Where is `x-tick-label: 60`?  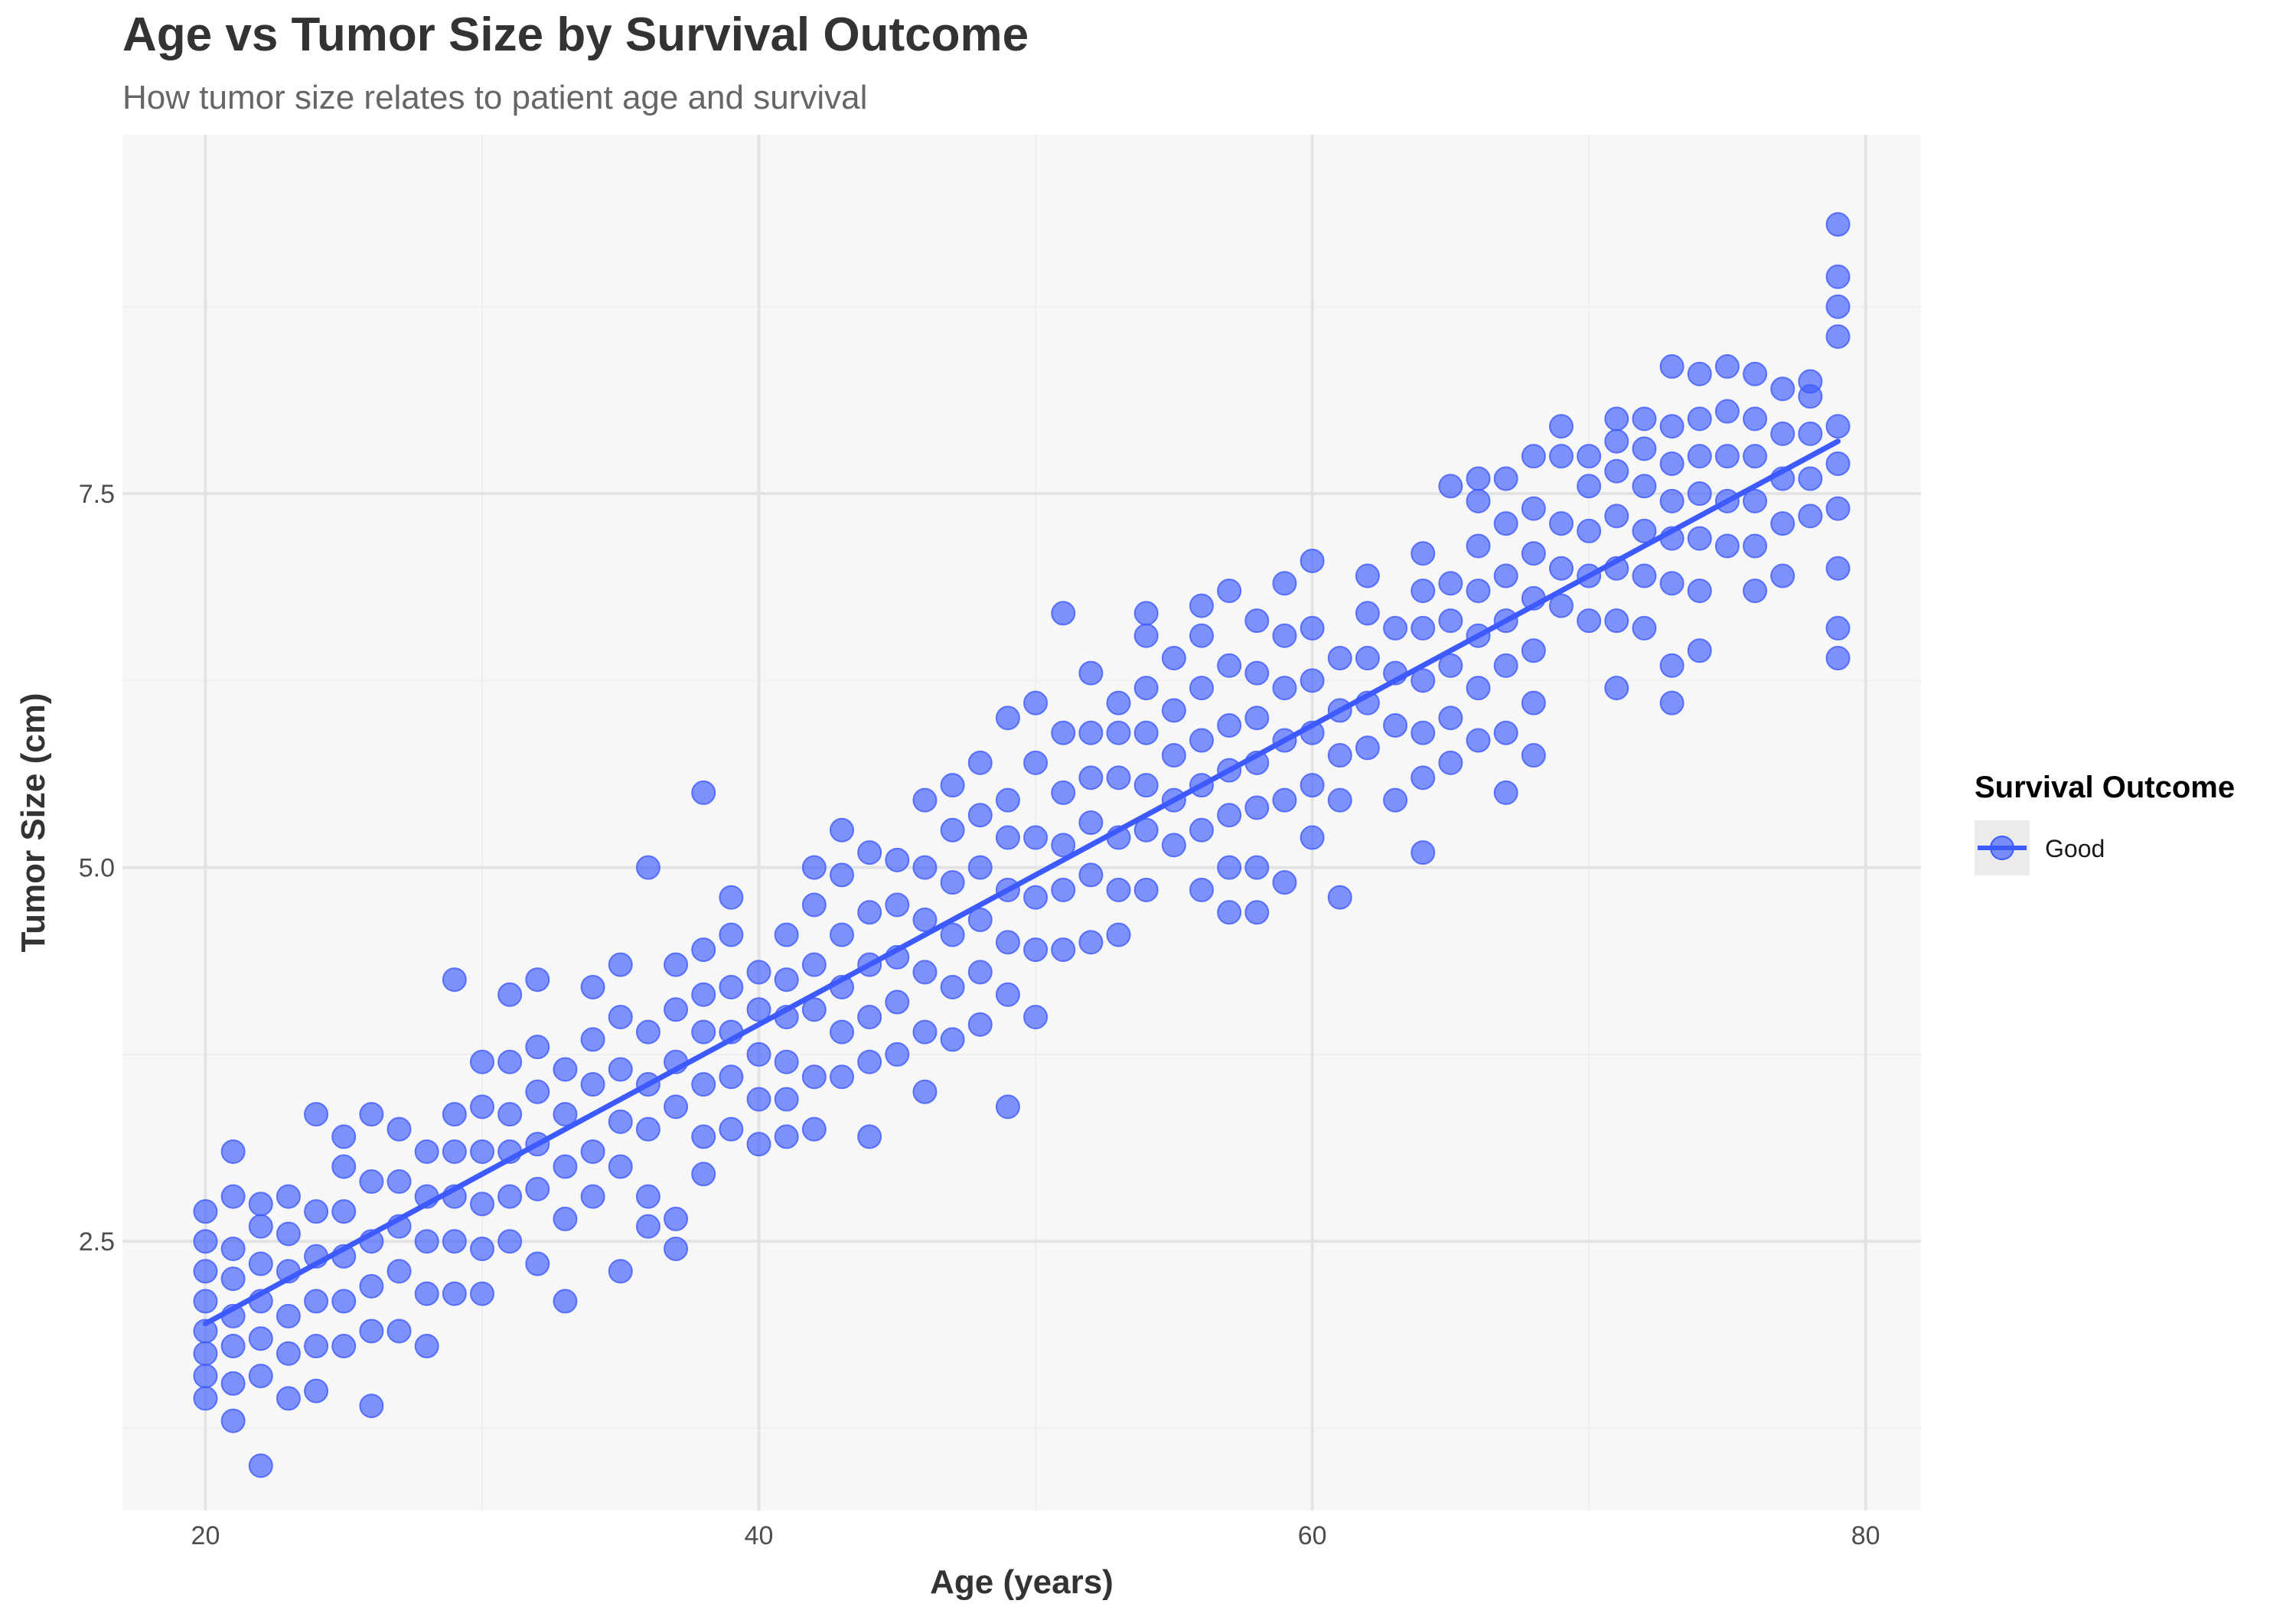 x-tick-label: 60 is located at coordinates (1312, 1535).